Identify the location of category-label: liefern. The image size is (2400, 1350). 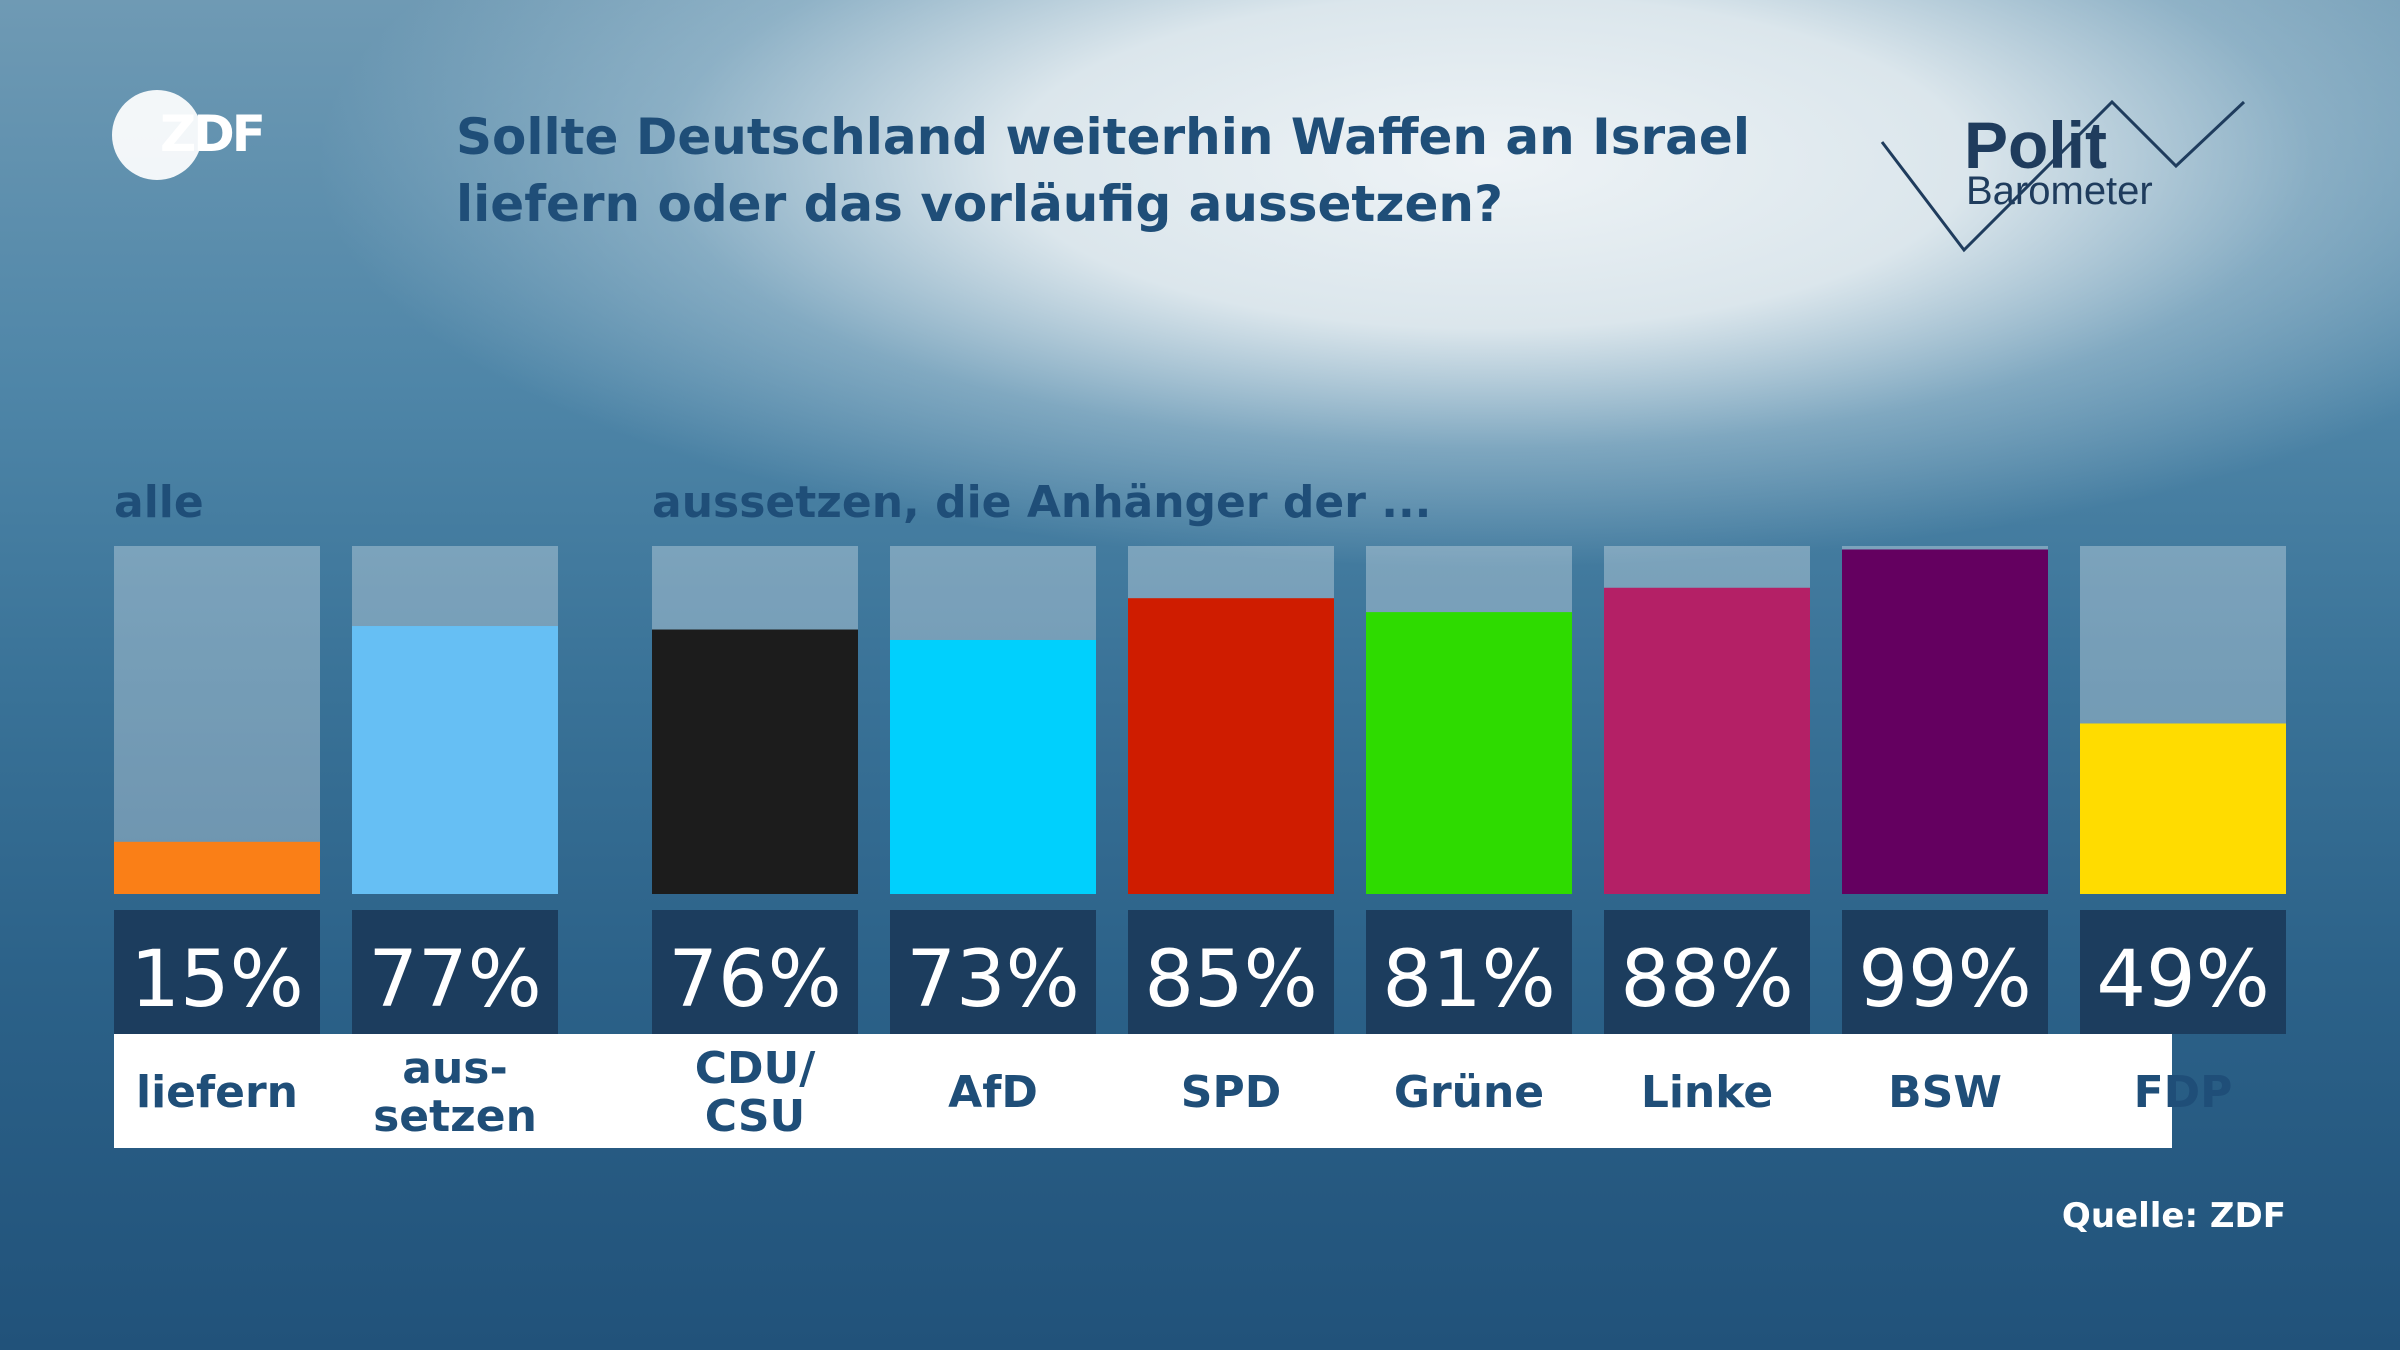
(217, 1092).